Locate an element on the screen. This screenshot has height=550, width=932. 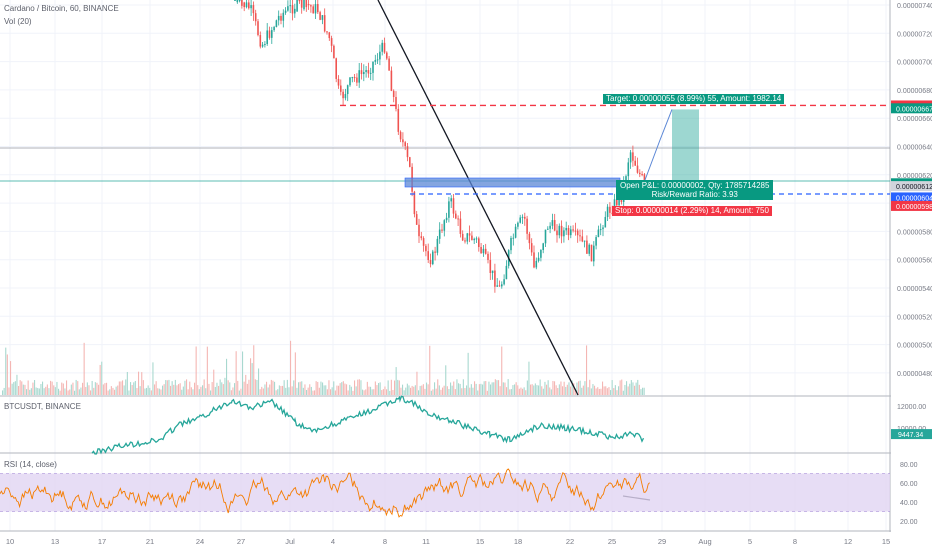
volume-legend: Vol (20) is located at coordinates (18, 21).